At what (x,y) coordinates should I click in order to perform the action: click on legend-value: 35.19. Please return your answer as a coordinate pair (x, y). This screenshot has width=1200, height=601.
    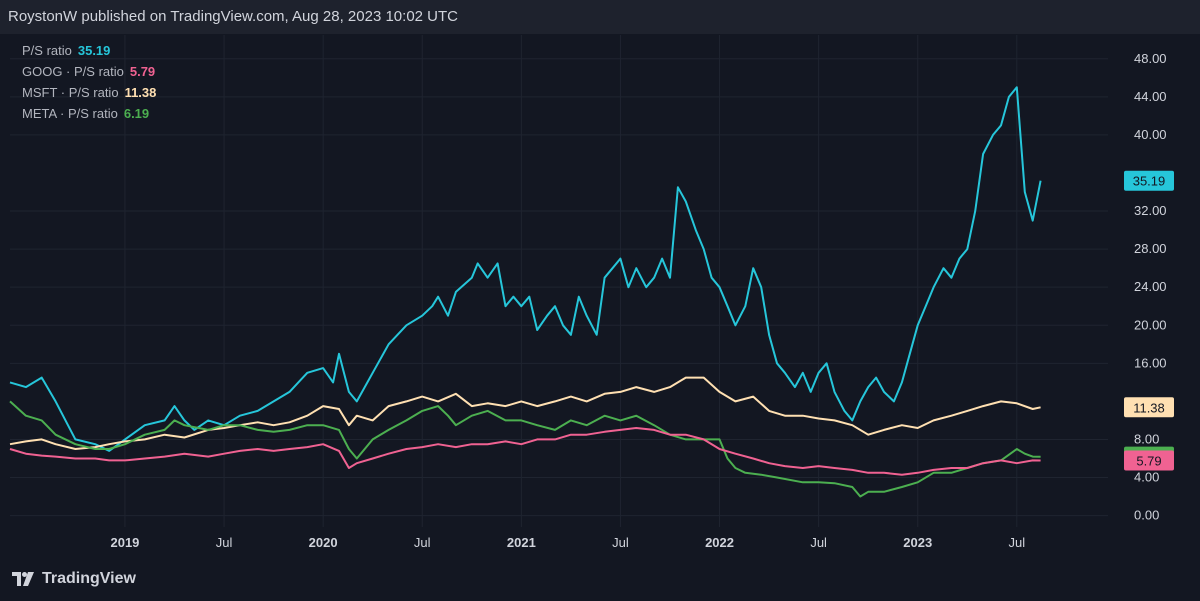
    Looking at the image, I should click on (94, 50).